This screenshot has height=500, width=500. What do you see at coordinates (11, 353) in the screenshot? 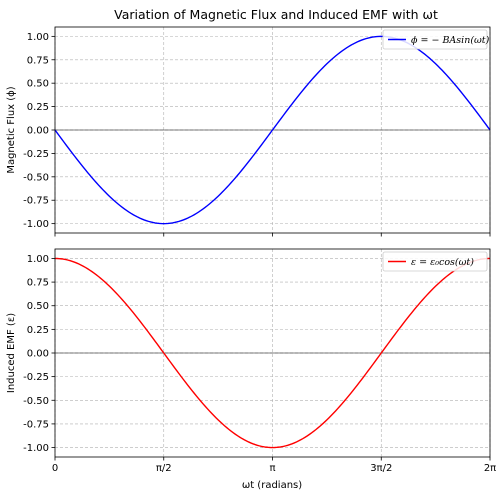
I see `emf-y-axis-label: Induced EMF (ε)` at bounding box center [11, 353].